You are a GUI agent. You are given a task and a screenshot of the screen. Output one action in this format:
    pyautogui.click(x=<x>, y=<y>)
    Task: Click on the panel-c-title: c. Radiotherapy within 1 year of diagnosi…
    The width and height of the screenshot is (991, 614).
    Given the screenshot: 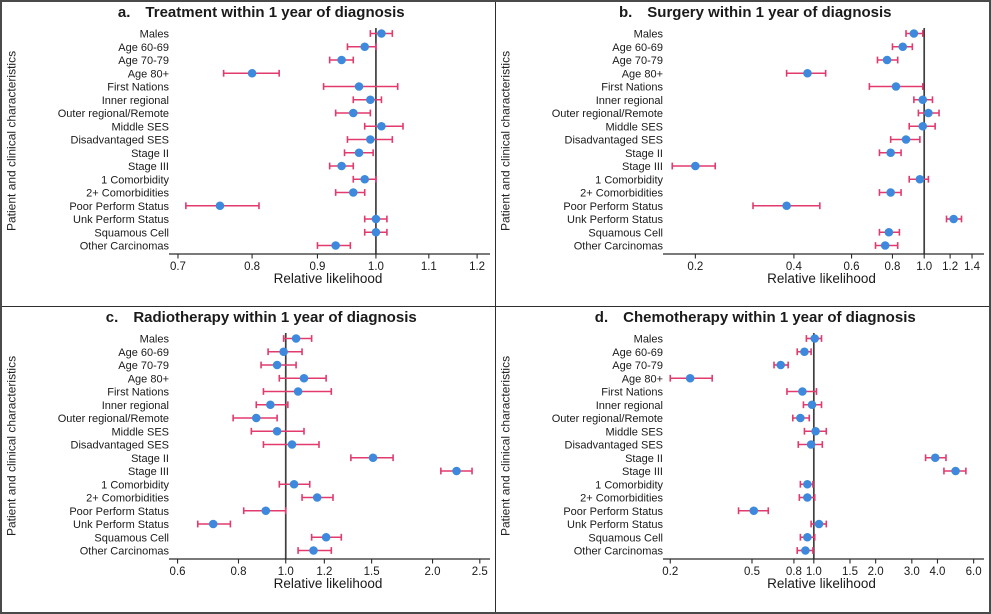 What is the action you would take?
    pyautogui.click(x=261, y=317)
    